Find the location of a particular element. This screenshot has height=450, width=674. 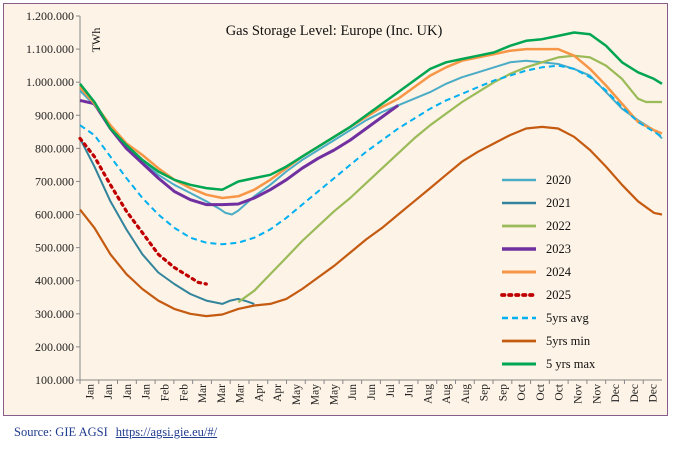

y-tick-label: 800.000 is located at coordinates (54, 148).